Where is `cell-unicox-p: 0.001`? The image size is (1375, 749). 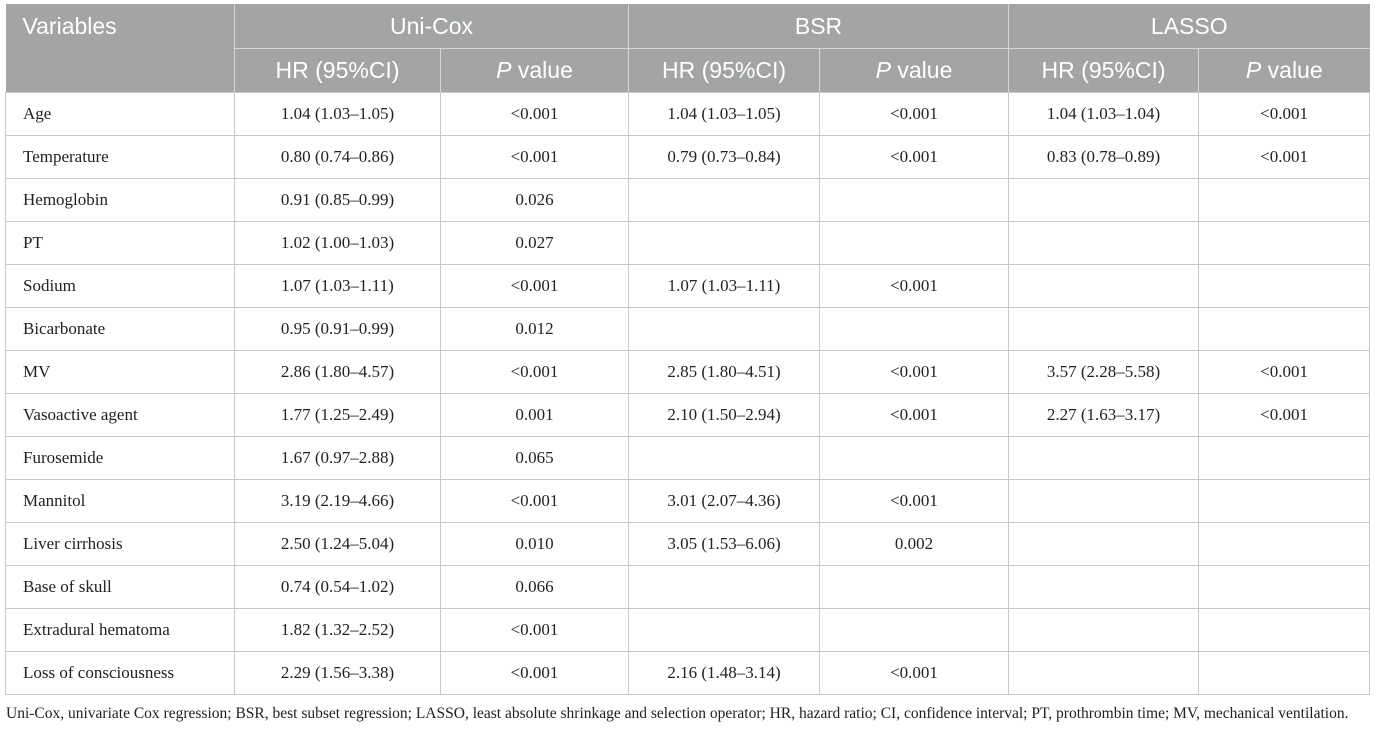
cell-unicox-p: 0.001 is located at coordinates (534, 415).